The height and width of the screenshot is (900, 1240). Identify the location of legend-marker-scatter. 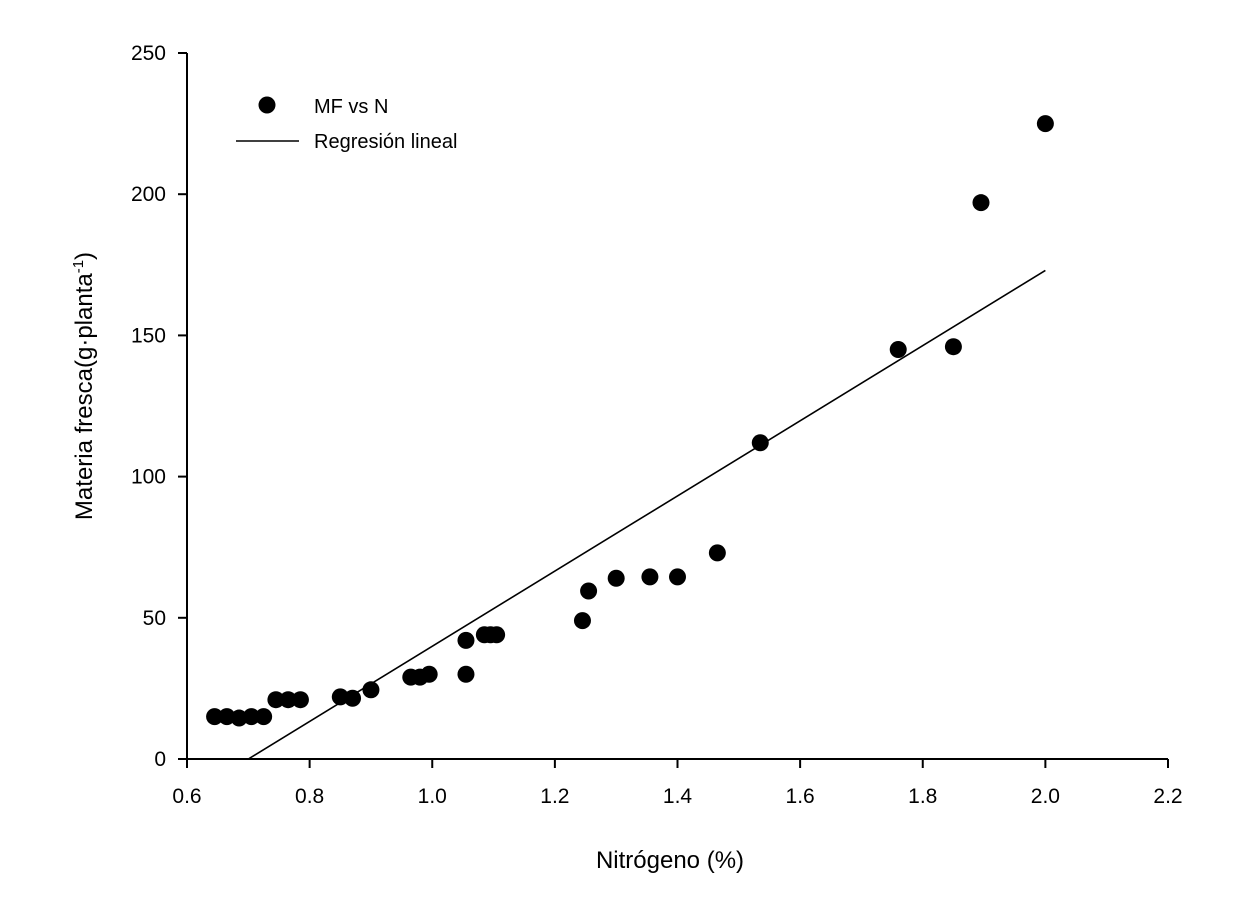
(267, 105).